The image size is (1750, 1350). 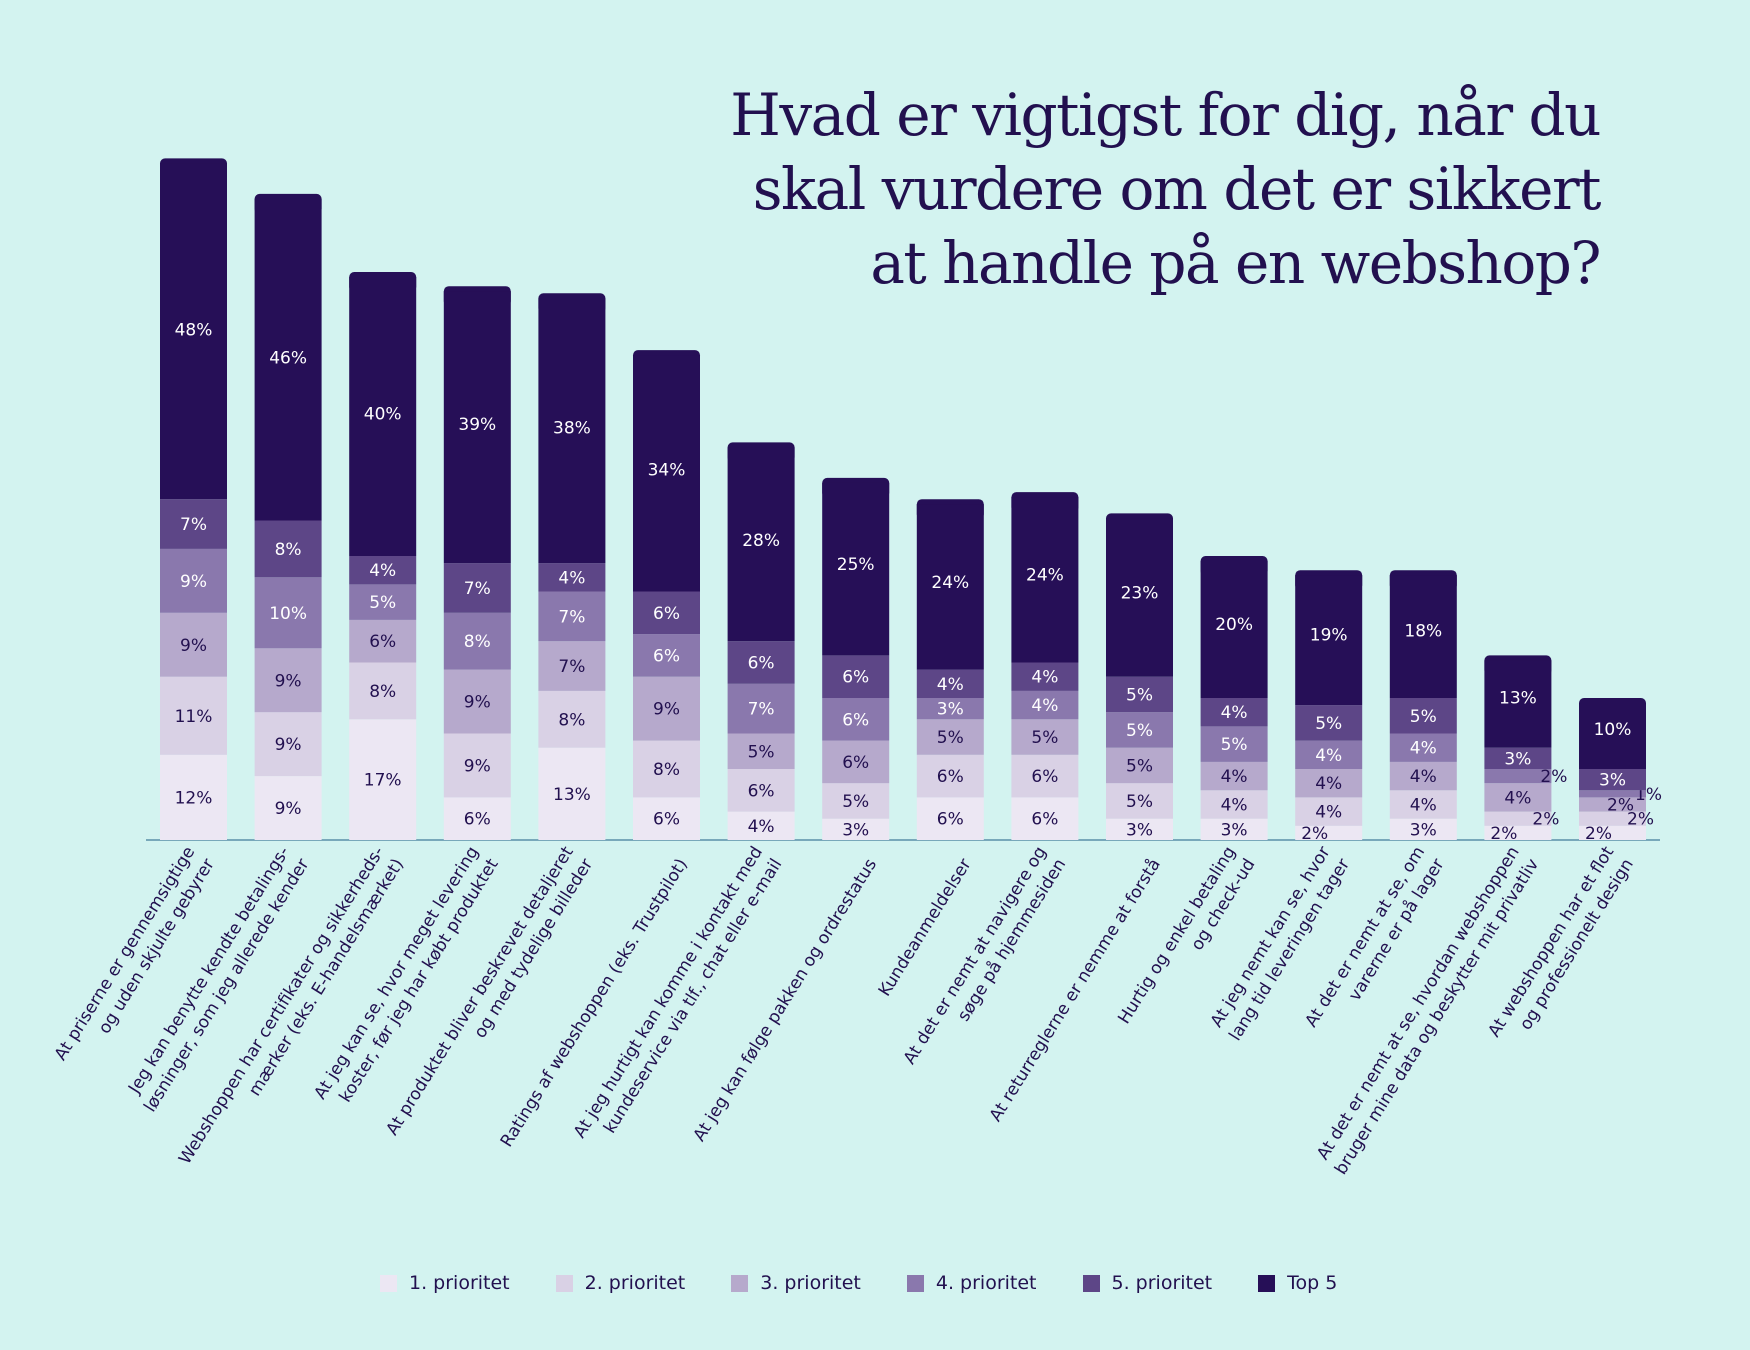 What do you see at coordinates (971, 1283) in the screenshot?
I see `legend-item: 4. prioritet` at bounding box center [971, 1283].